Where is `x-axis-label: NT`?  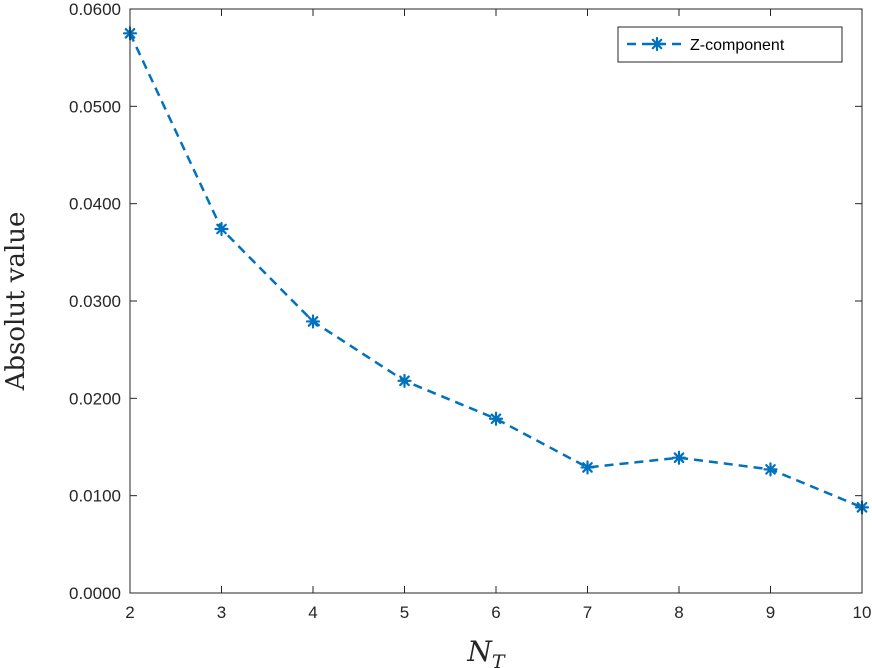 x-axis-label: NT is located at coordinates (486, 651).